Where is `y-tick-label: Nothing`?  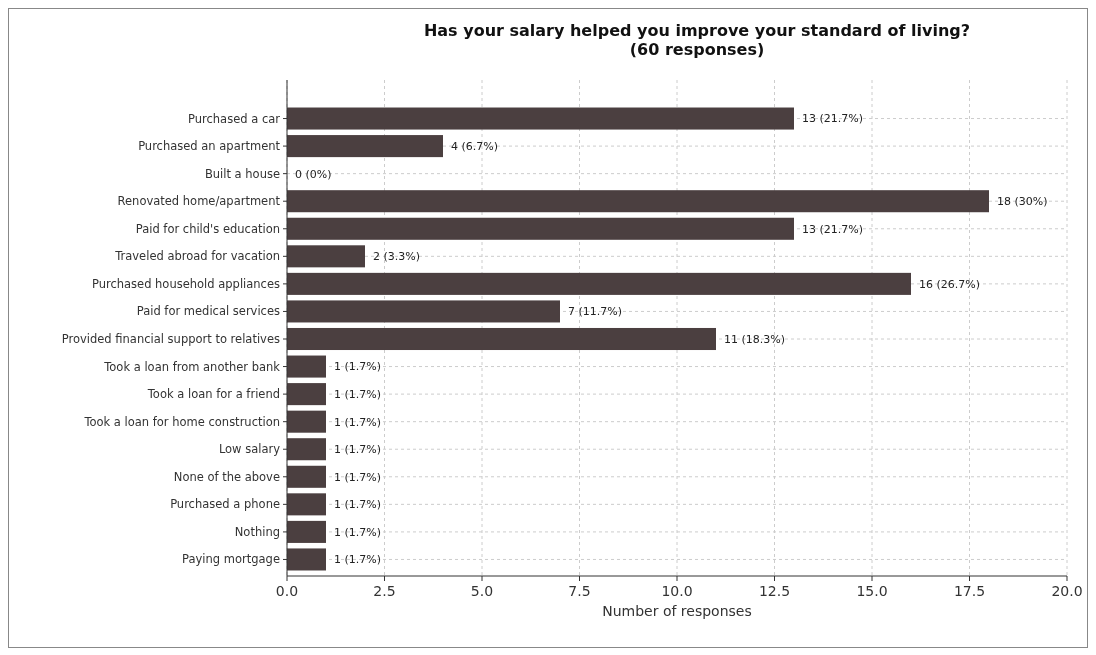 y-tick-label: Nothing is located at coordinates (257, 531).